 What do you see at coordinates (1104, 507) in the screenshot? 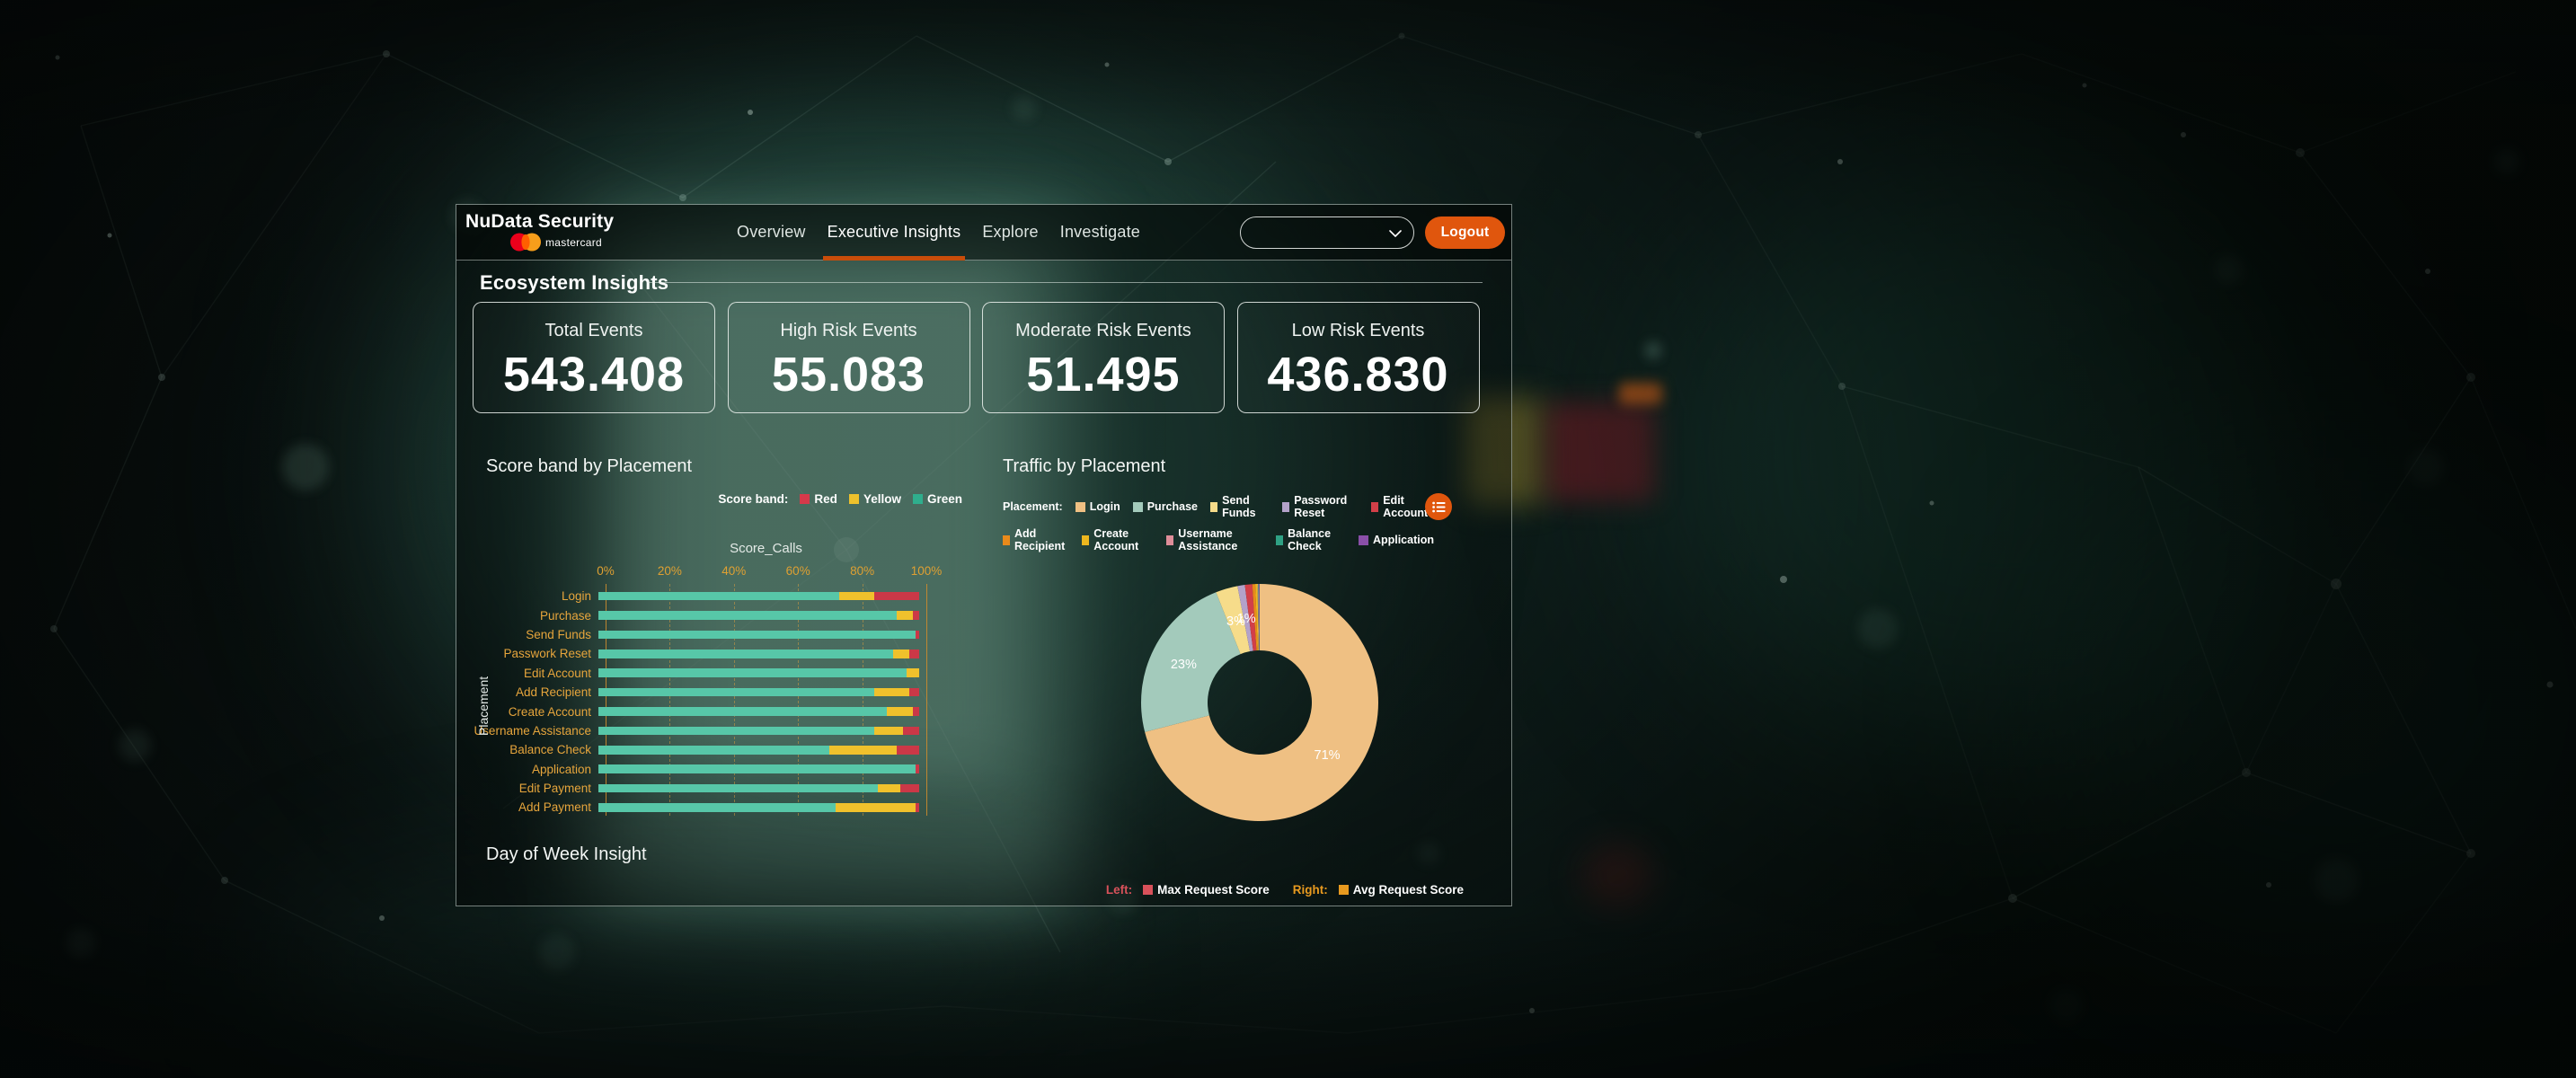
I see `legend-label: Login` at bounding box center [1104, 507].